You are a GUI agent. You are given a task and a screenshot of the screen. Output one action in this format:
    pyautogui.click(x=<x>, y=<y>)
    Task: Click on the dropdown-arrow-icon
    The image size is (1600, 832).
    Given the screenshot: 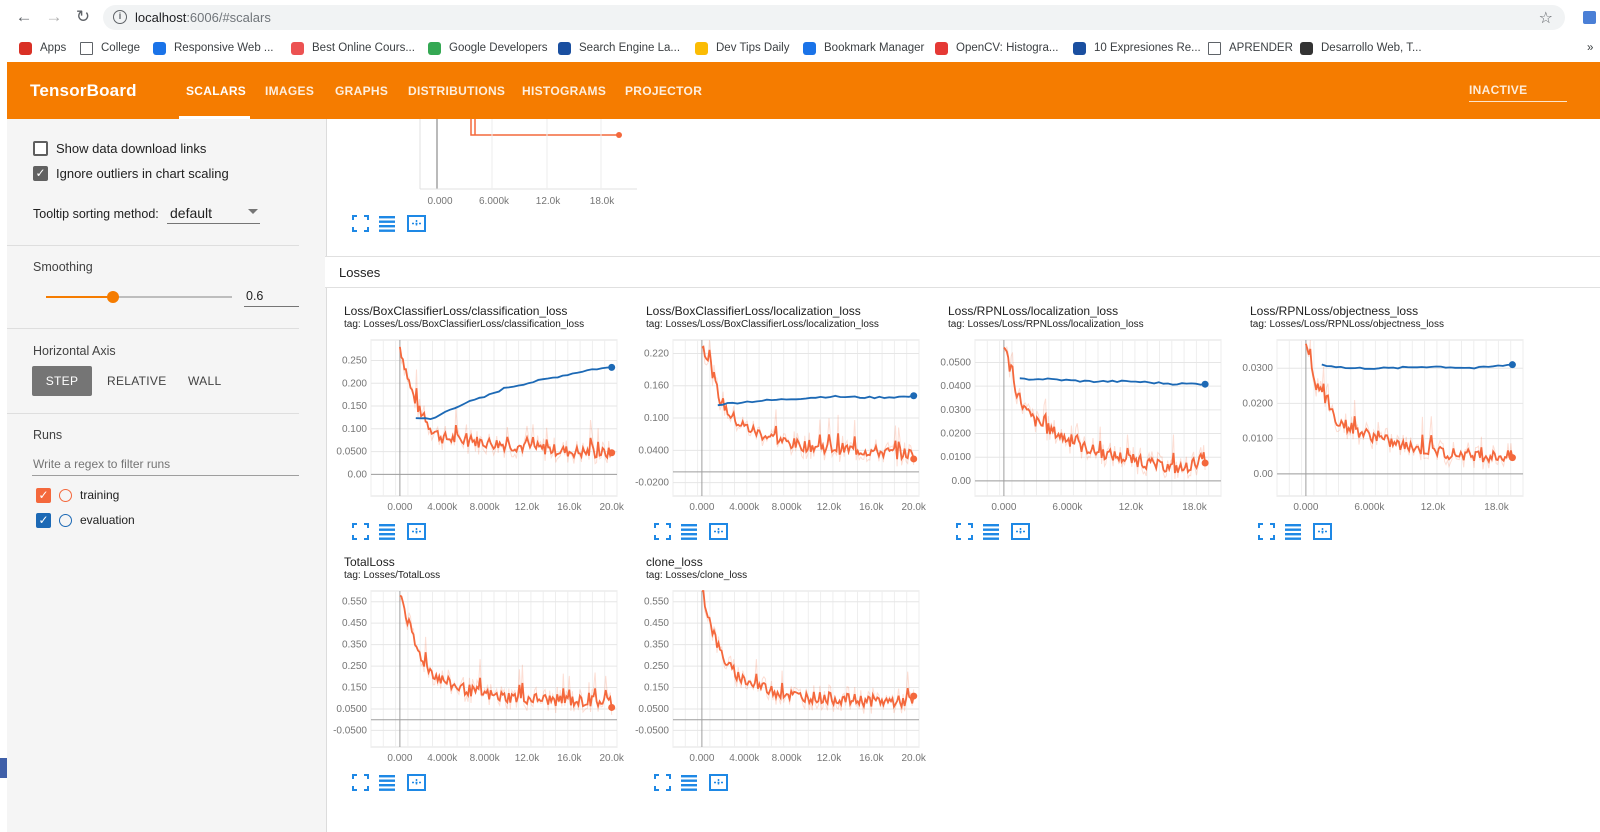 What is the action you would take?
    pyautogui.click(x=253, y=211)
    